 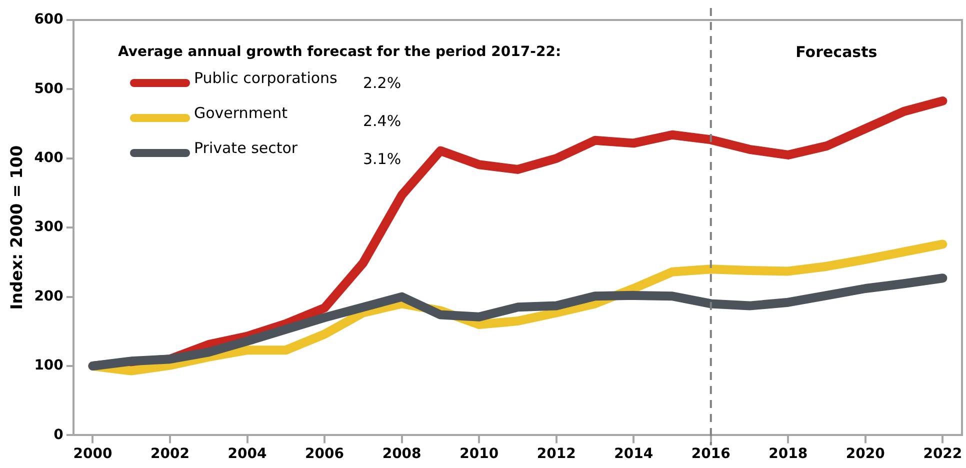 What do you see at coordinates (942, 454) in the screenshot?
I see `x-tick-label: 2022` at bounding box center [942, 454].